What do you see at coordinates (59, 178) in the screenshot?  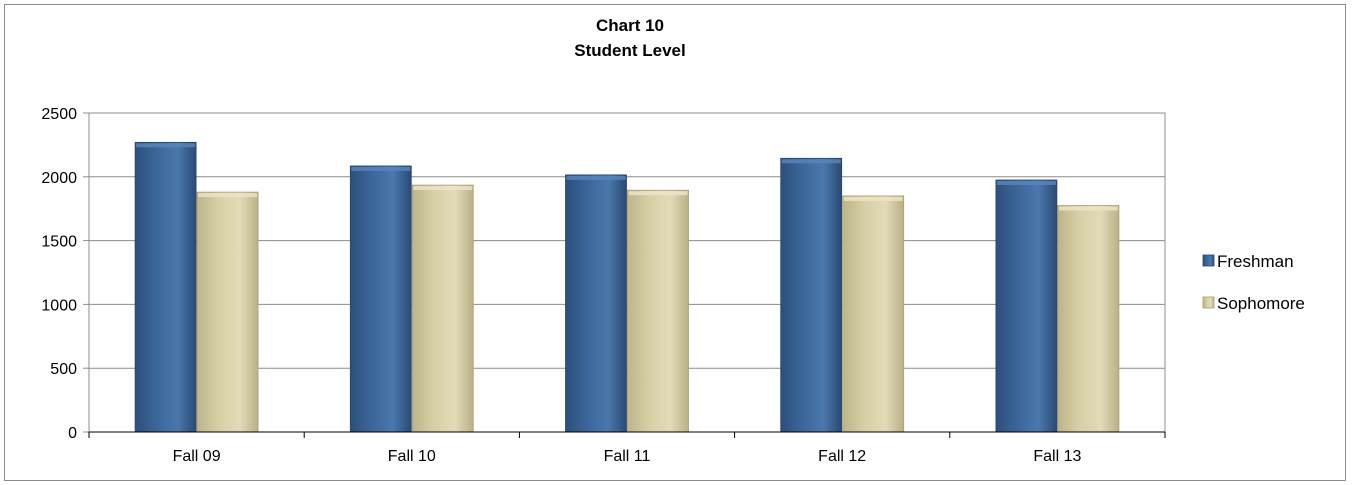 I see `y-tick-label: 2000` at bounding box center [59, 178].